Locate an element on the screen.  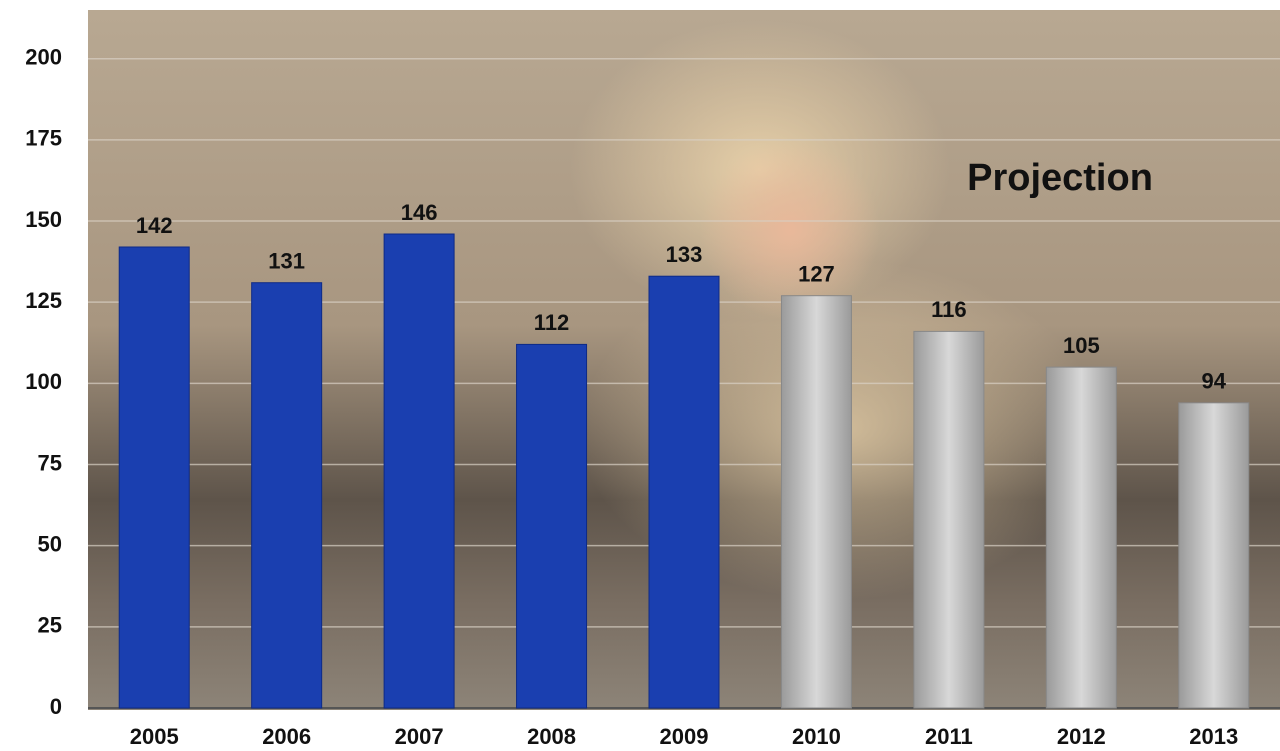
x-tick-label: 2009 is located at coordinates (684, 736).